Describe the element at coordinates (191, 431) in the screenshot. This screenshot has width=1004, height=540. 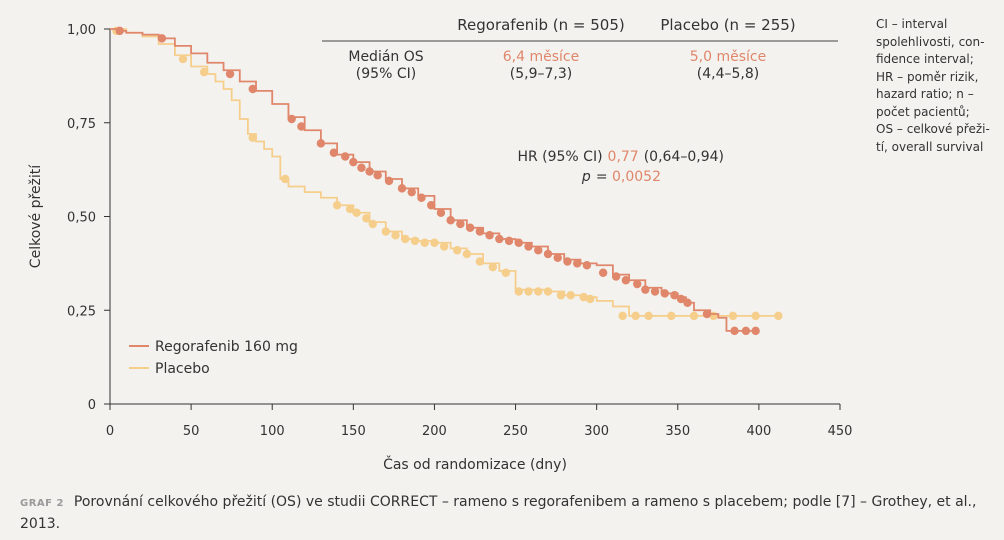
I see `x-tick-label: 50` at that location.